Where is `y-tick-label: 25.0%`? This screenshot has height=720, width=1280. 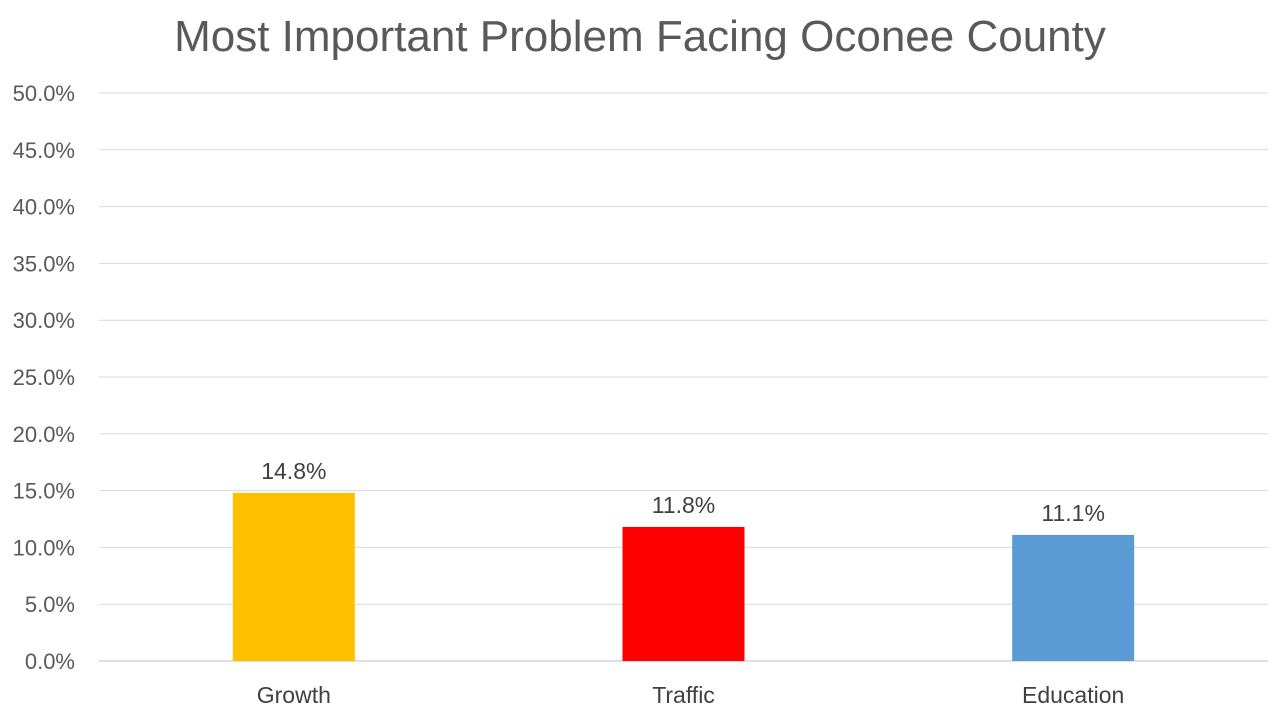
y-tick-label: 25.0% is located at coordinates (44, 377).